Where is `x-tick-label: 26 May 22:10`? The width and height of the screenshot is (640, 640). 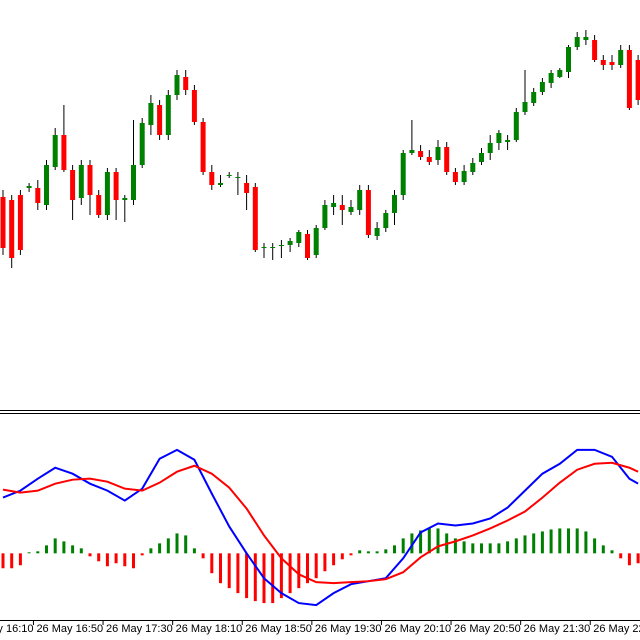
x-tick-label: 26 May 22:10 is located at coordinates (616, 629).